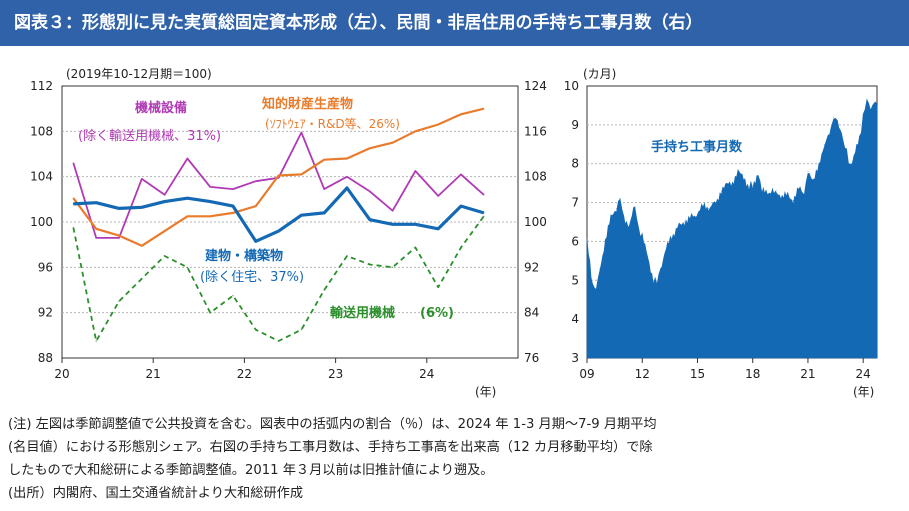 This screenshot has width=909, height=511. What do you see at coordinates (575, 125) in the screenshot?
I see `right-chart-y-tick: 9` at bounding box center [575, 125].